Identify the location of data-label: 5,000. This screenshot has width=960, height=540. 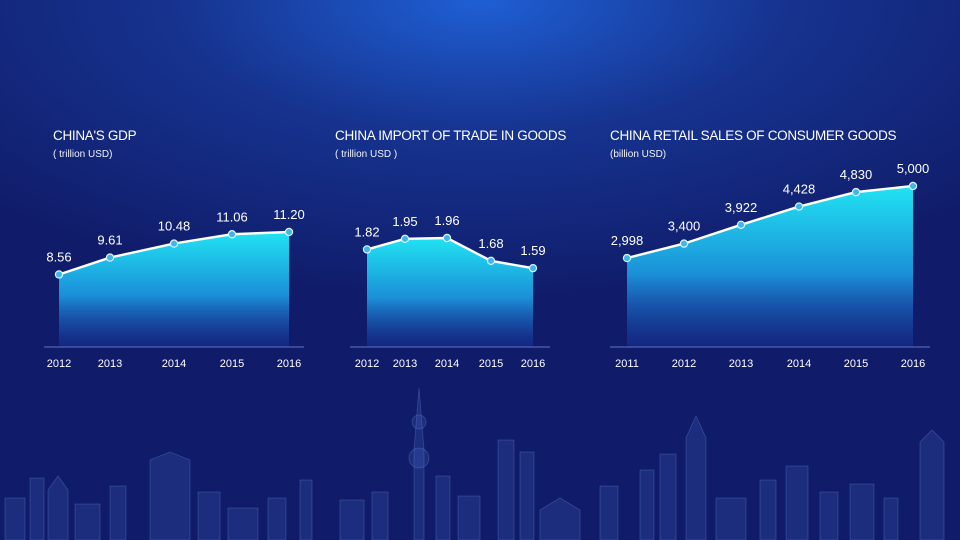
(913, 168).